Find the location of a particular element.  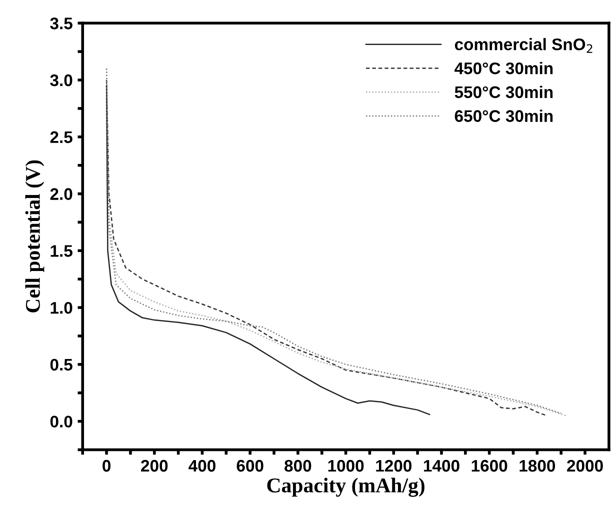

x-tick-label: 1000 is located at coordinates (346, 466).